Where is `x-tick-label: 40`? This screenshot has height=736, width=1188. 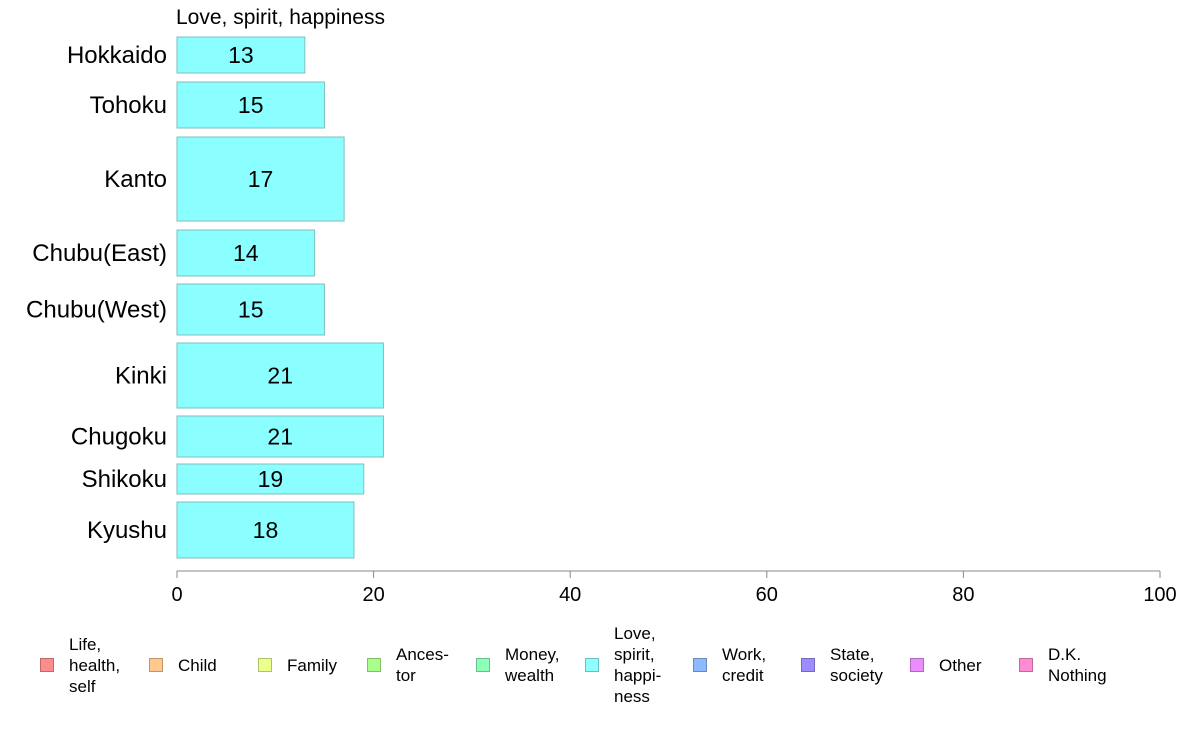
x-tick-label: 40 is located at coordinates (570, 595).